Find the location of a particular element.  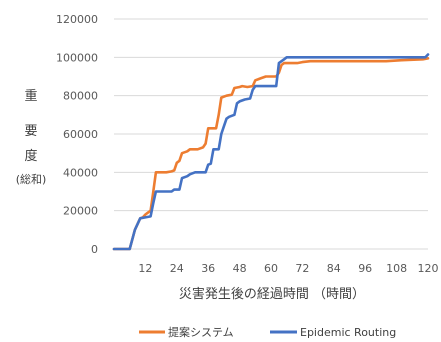

x-tick-label-7: 96 is located at coordinates (365, 268).